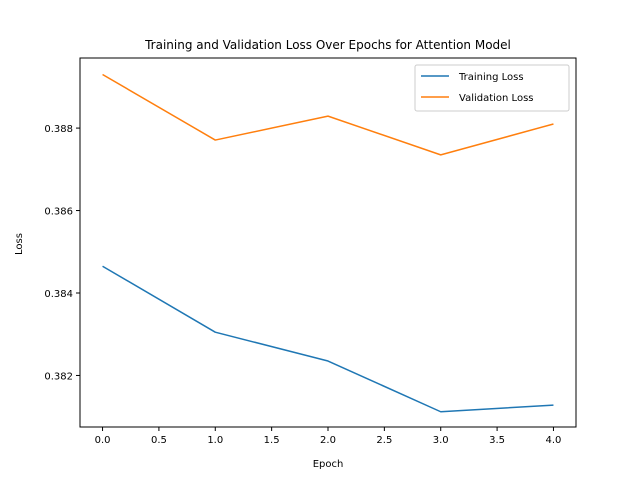 This screenshot has width=640, height=484. I want to click on y-tick-label: 0.386, so click(58, 212).